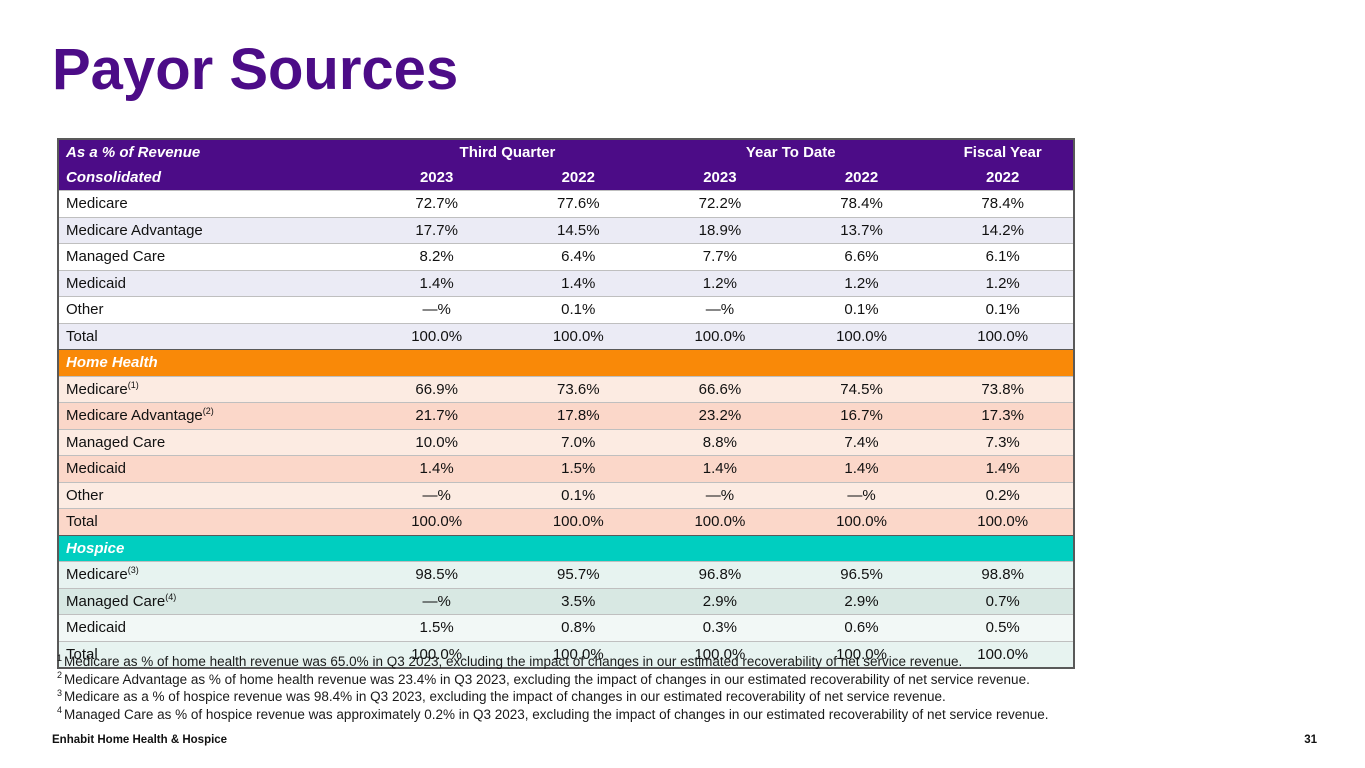  Describe the element at coordinates (578, 627) in the screenshot. I see `cell-value: 0.8%` at that location.